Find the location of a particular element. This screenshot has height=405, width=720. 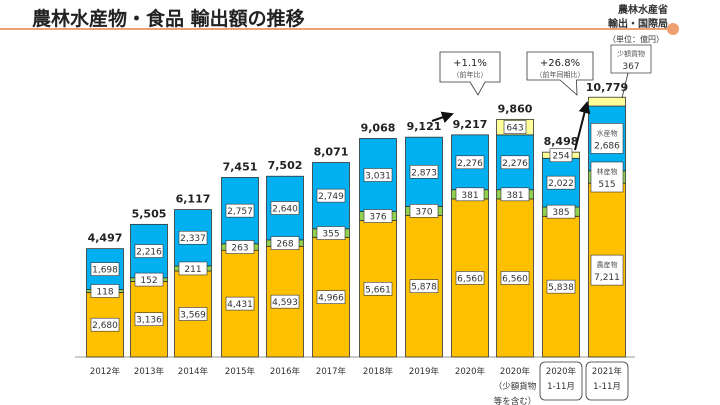

segment-value-label: 3,031 is located at coordinates (378, 176).